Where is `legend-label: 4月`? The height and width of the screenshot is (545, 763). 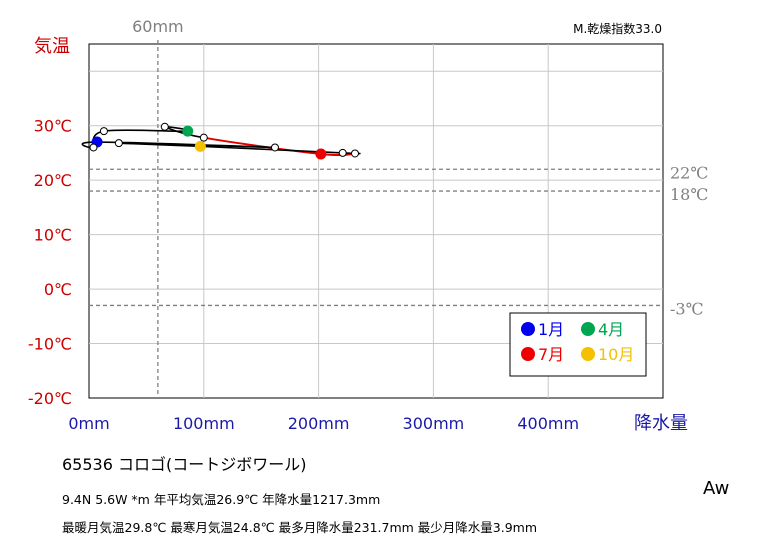 legend-label: 4月 is located at coordinates (611, 329).